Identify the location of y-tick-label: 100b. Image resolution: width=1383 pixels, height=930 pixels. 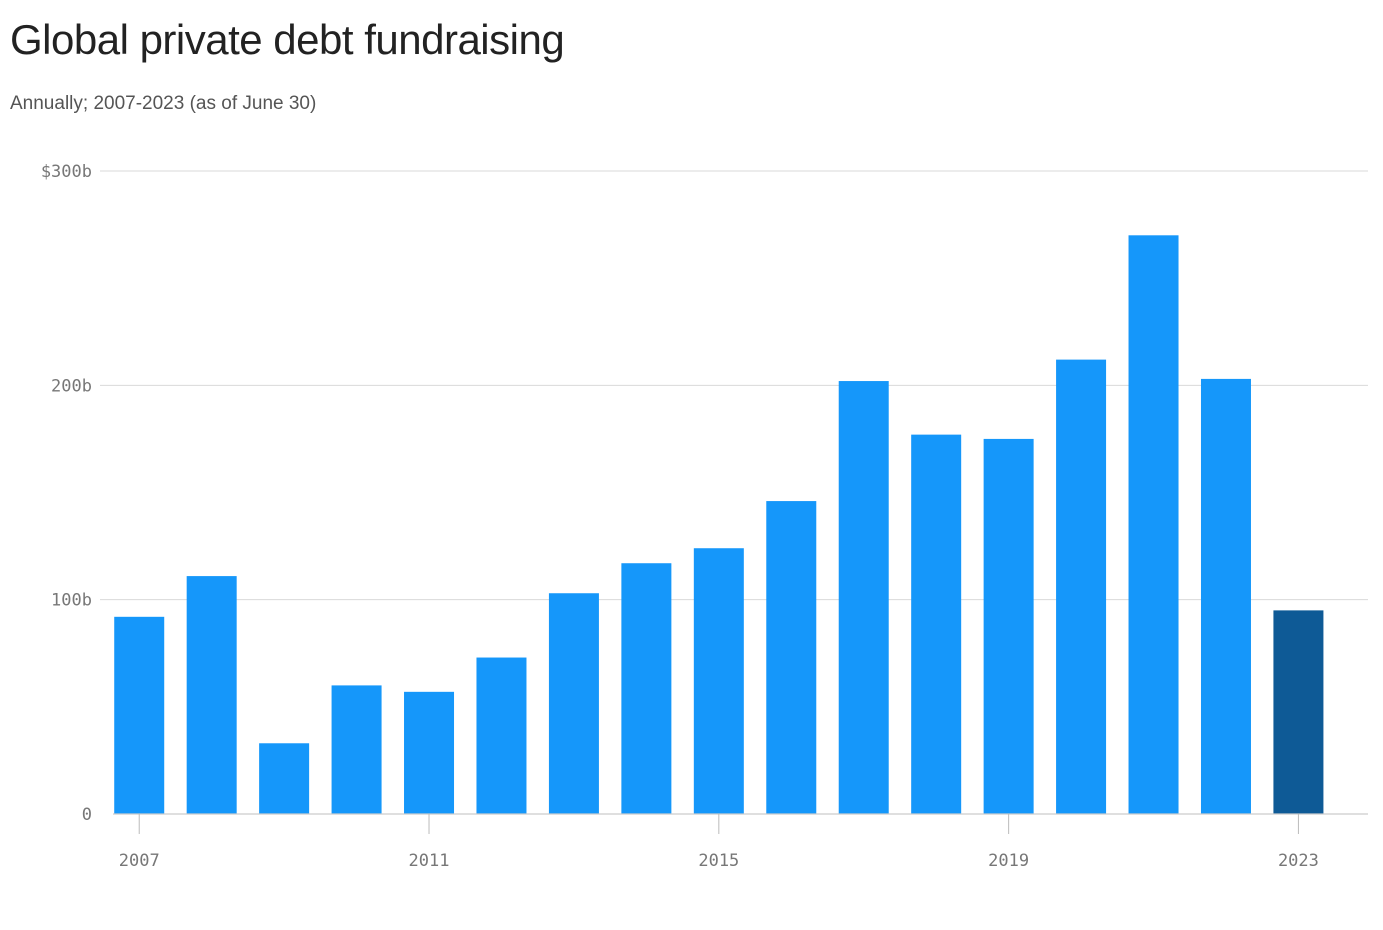
(71, 601).